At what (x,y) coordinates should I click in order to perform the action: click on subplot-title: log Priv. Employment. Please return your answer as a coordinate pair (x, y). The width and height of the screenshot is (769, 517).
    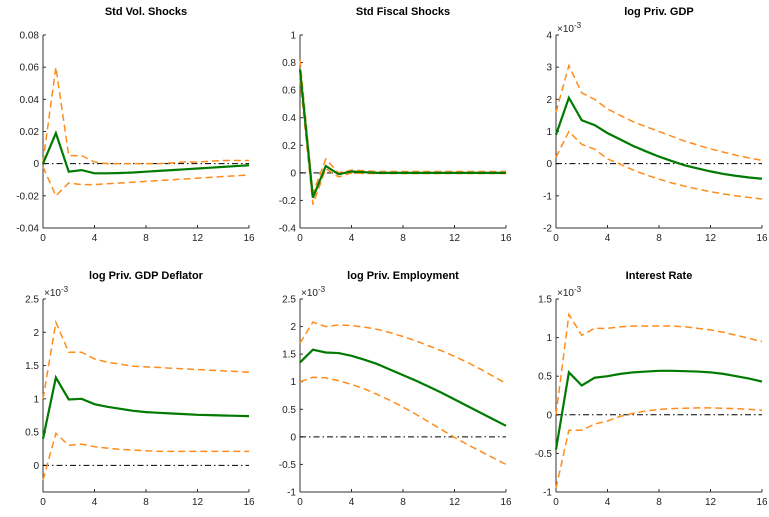
    Looking at the image, I should click on (403, 276).